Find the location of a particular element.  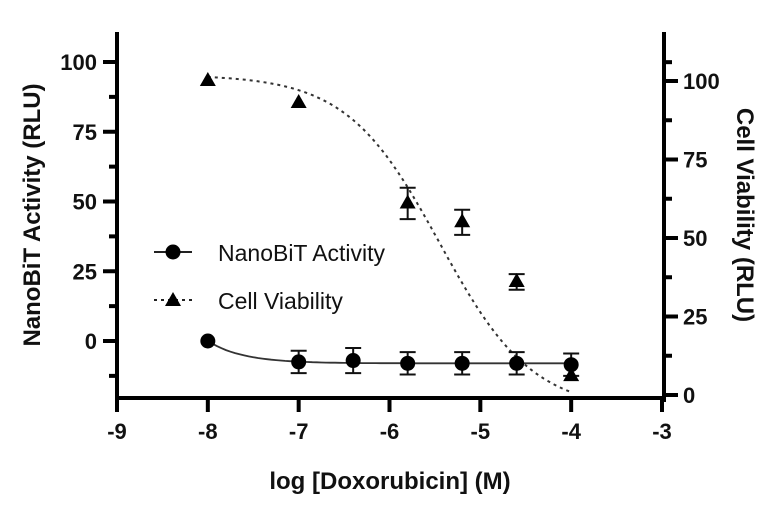

y-left-tick-label: 50 is located at coordinates (85, 202).